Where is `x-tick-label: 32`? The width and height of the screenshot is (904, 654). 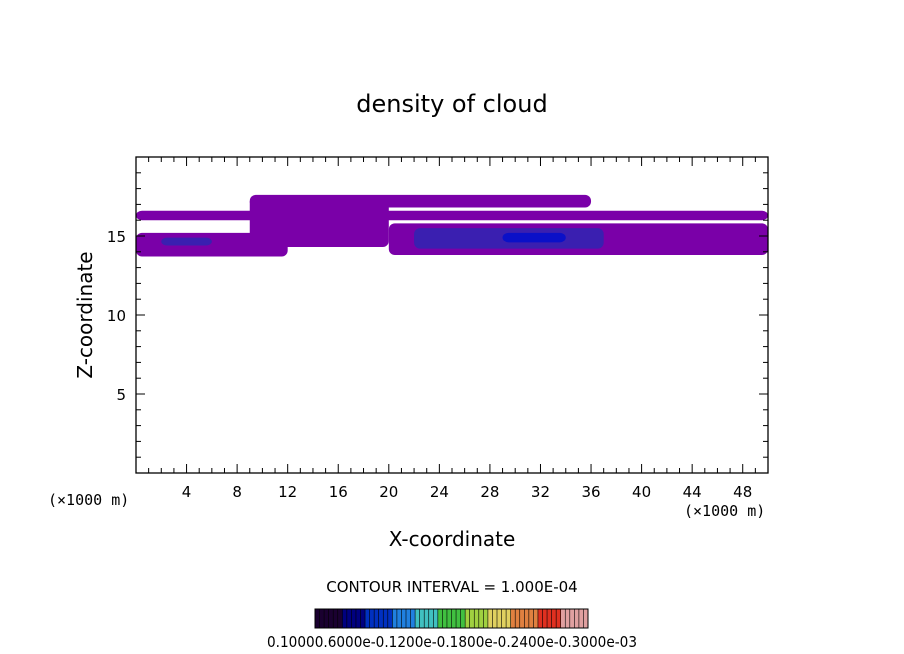 x-tick-label: 32 is located at coordinates (540, 492).